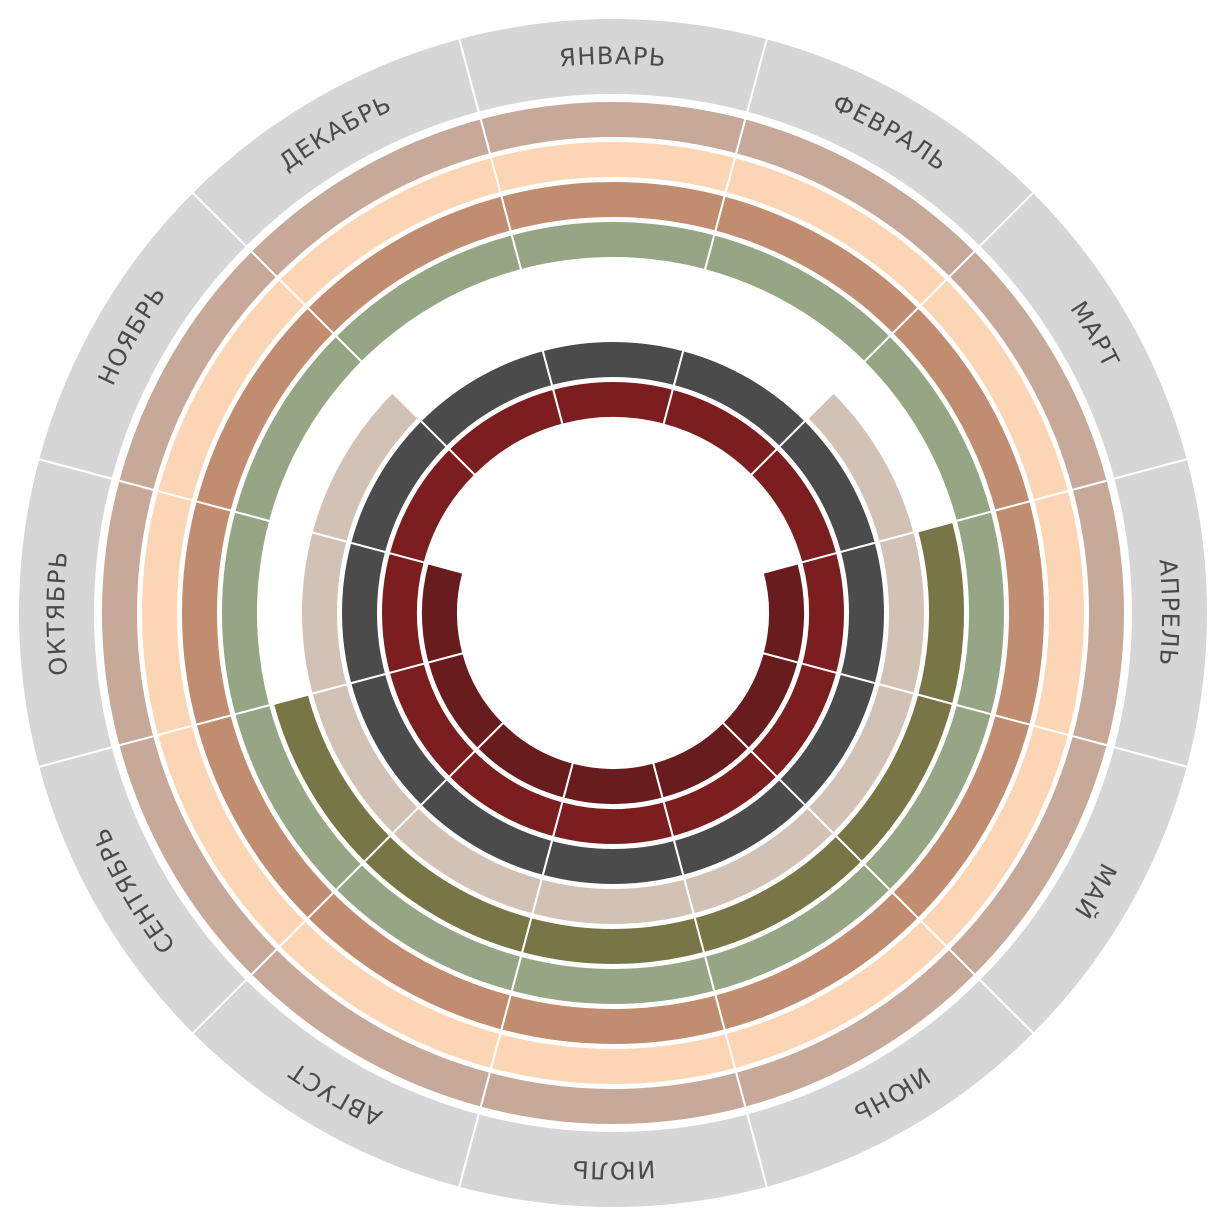 Image resolution: width=1229 pixels, height=1228 pixels. What do you see at coordinates (613, 1169) in the screenshot?
I see `month-label-7: ИЮЛЬ` at bounding box center [613, 1169].